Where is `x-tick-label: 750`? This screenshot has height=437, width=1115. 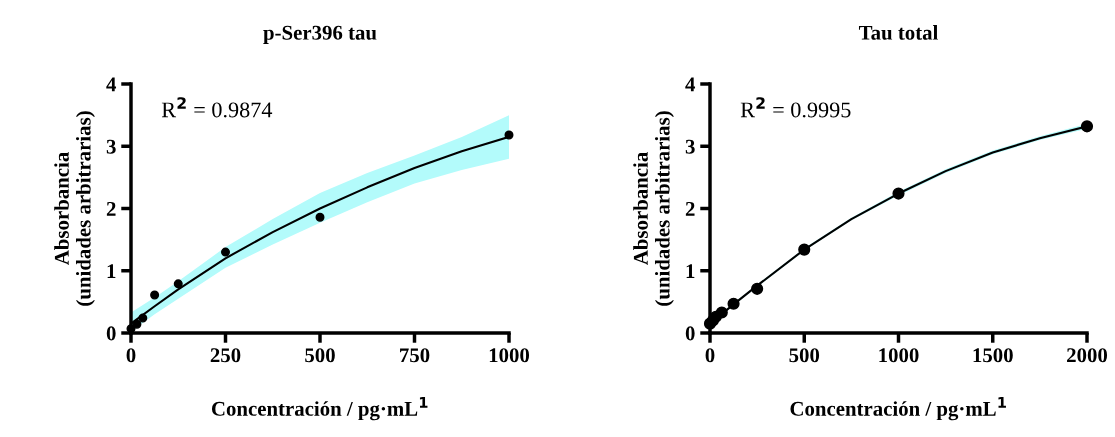
x-tick-label: 750 is located at coordinates (415, 355).